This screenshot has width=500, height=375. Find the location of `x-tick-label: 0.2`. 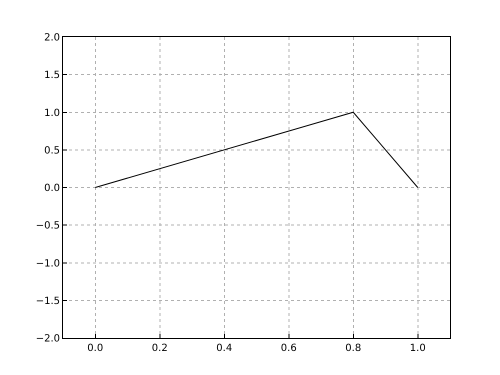

x-tick-label: 0.2 is located at coordinates (160, 348).